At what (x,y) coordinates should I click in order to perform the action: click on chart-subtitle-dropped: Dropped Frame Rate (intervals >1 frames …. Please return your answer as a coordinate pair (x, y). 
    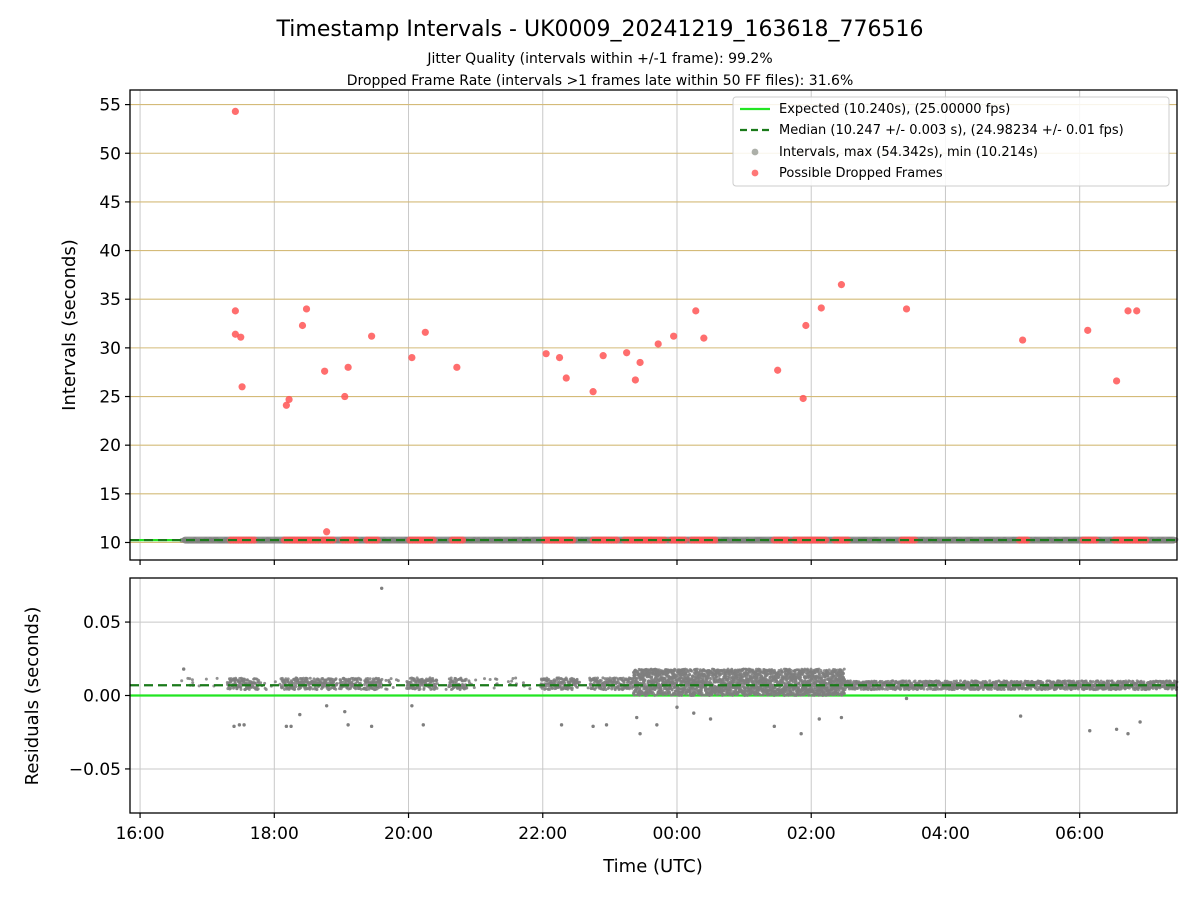
    Looking at the image, I should click on (600, 81).